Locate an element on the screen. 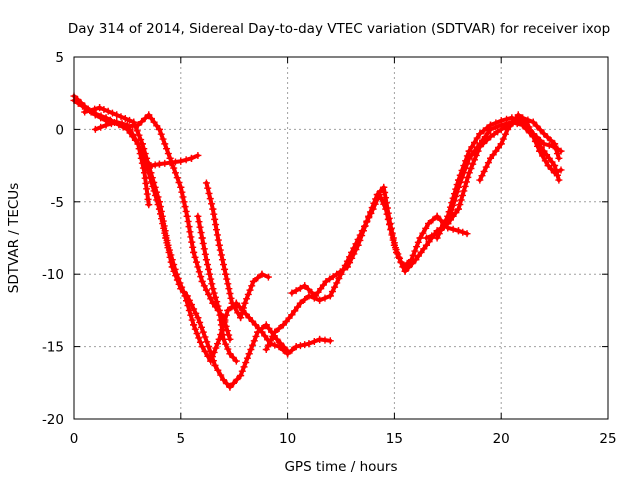  y-axis-label: SDTVAR / TECUs is located at coordinates (14, 238).